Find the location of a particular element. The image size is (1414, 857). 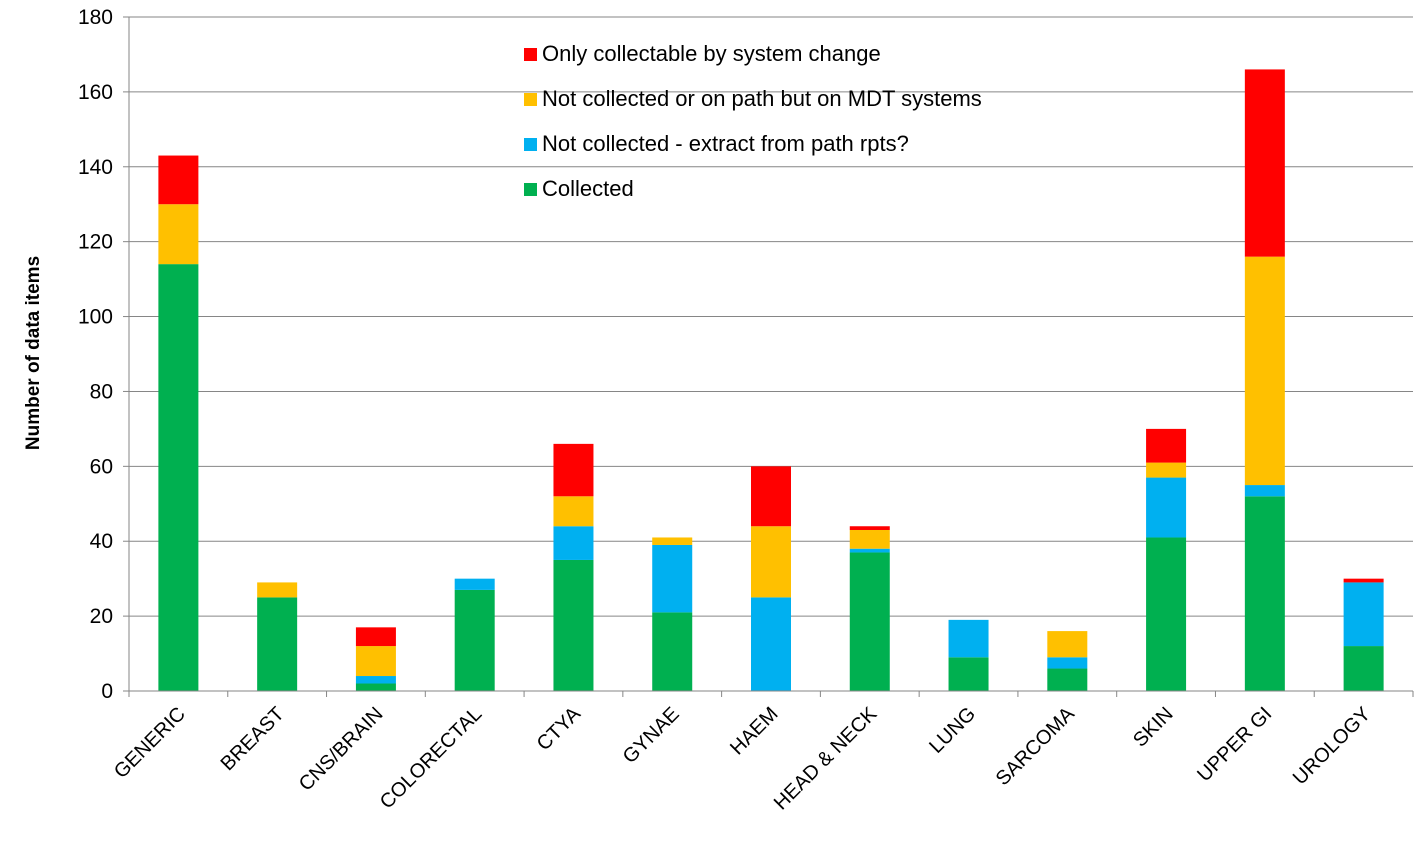

y-tick-label: 180 is located at coordinates (95, 17).